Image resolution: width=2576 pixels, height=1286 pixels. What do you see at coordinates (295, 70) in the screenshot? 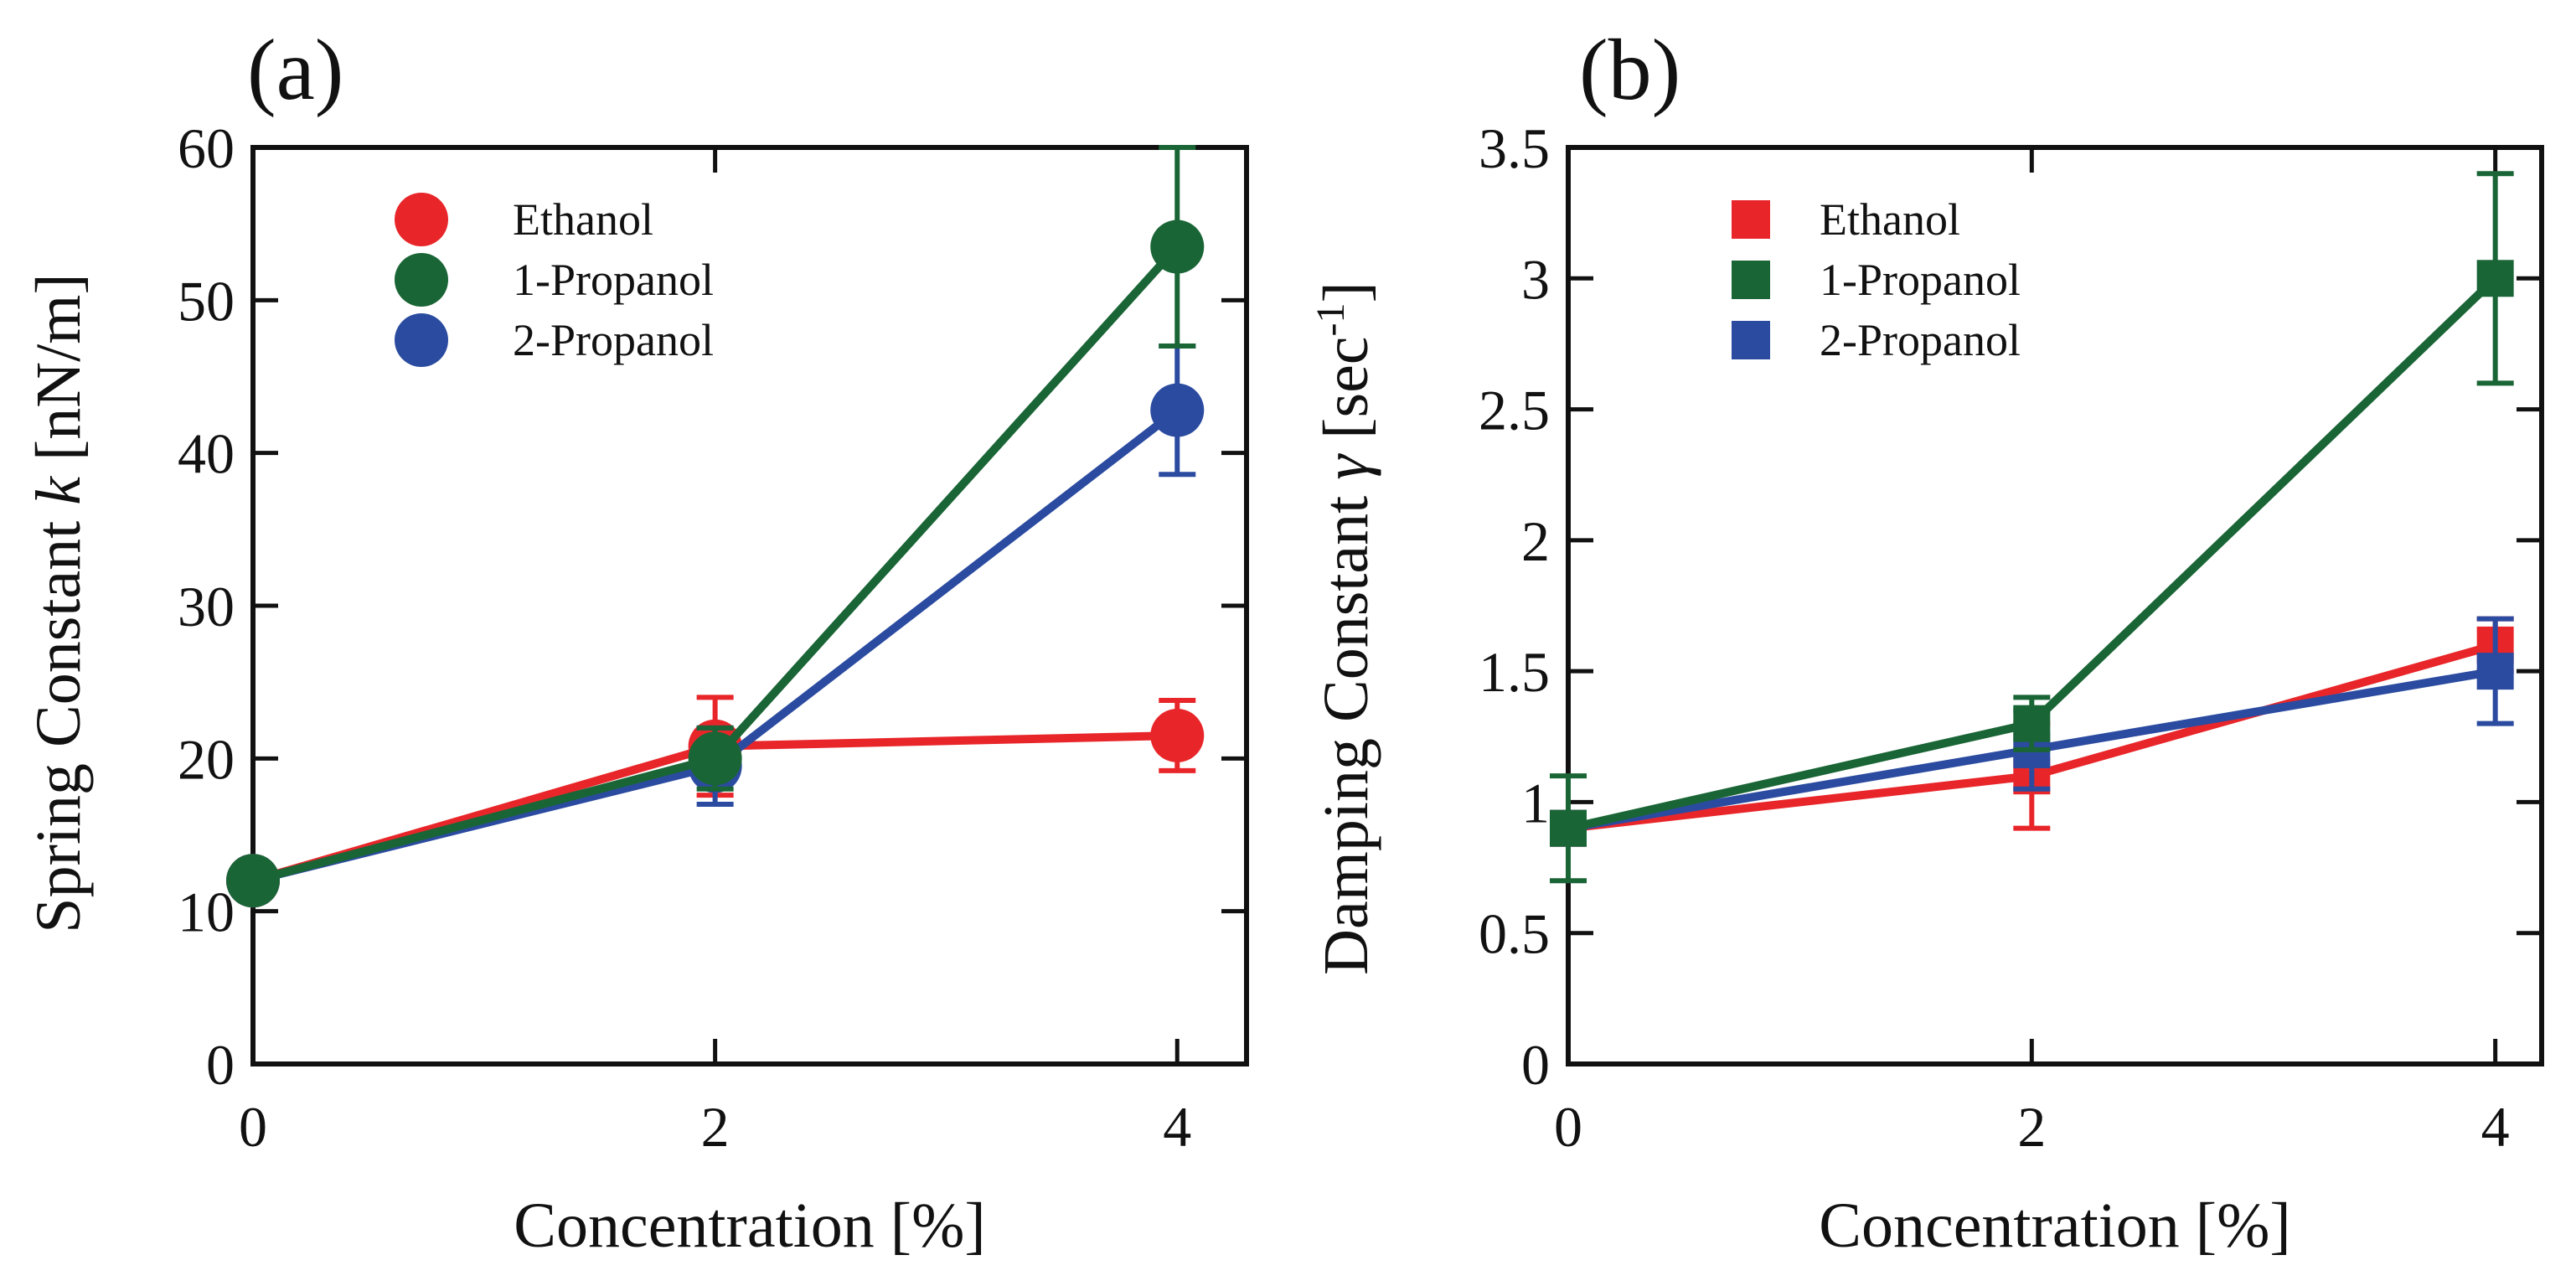
I see `panel-label: (a)` at bounding box center [295, 70].